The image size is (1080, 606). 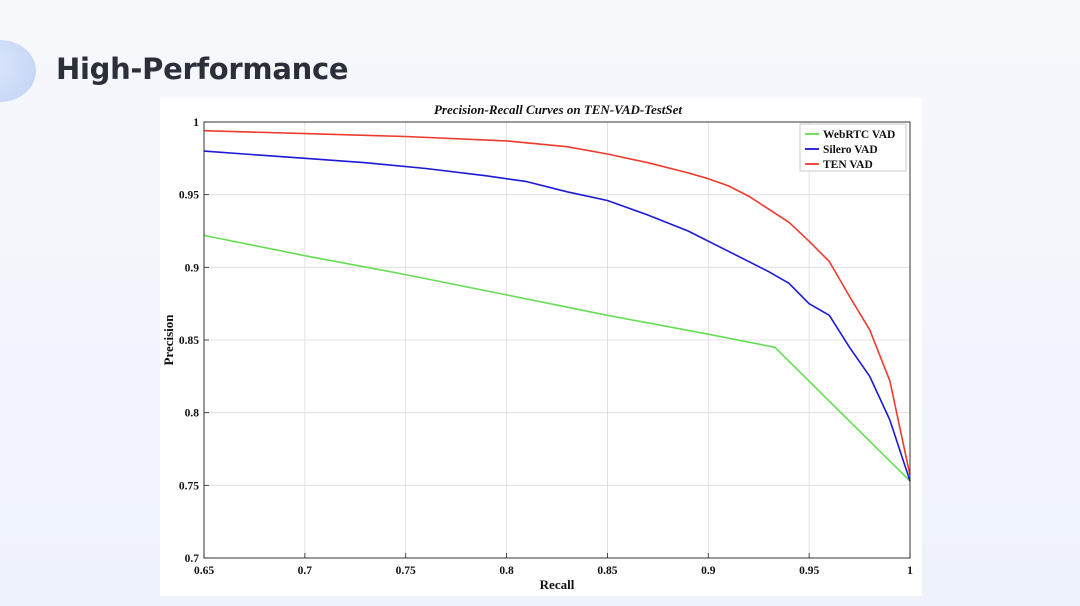 What do you see at coordinates (192, 268) in the screenshot?
I see `y-tick-label: 0.9` at bounding box center [192, 268].